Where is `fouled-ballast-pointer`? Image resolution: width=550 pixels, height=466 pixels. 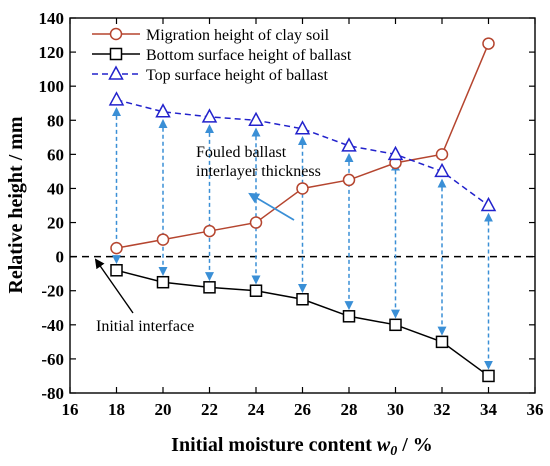 fouled-ballast-pointer is located at coordinates (271, 206).